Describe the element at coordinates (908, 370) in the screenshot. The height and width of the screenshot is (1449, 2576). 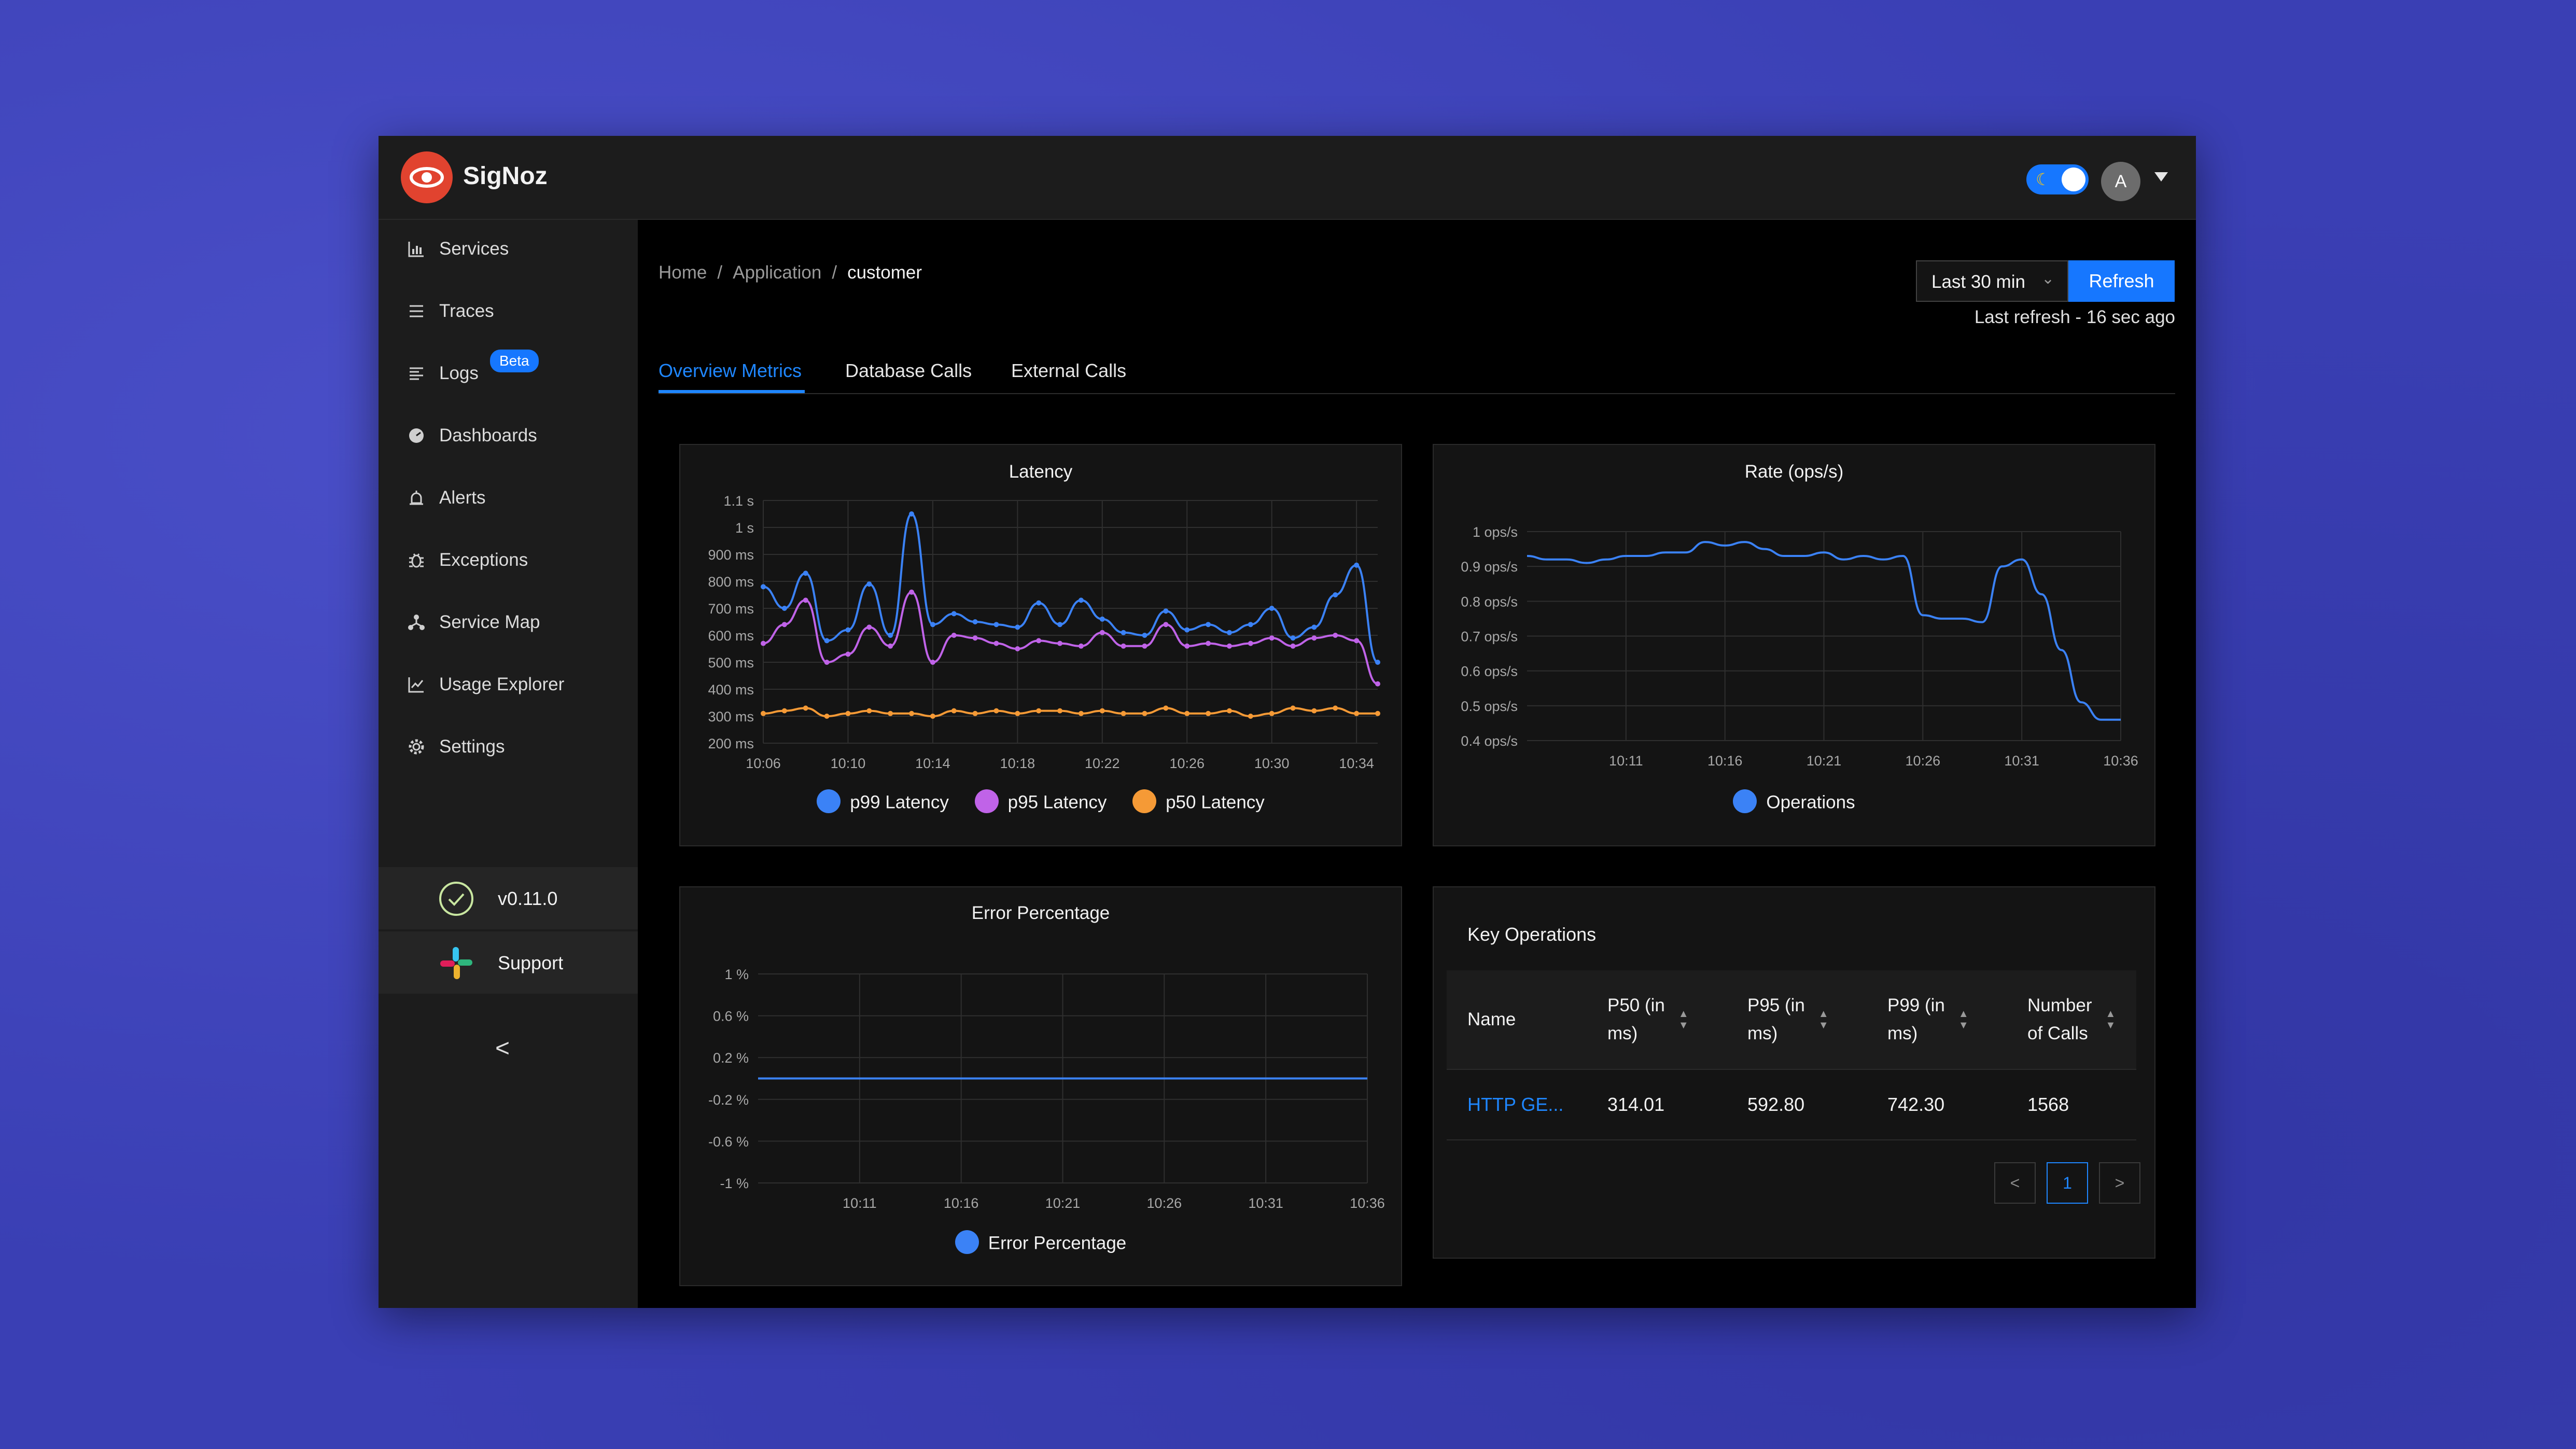
I see `tab-database-calls: Database Calls` at that location.